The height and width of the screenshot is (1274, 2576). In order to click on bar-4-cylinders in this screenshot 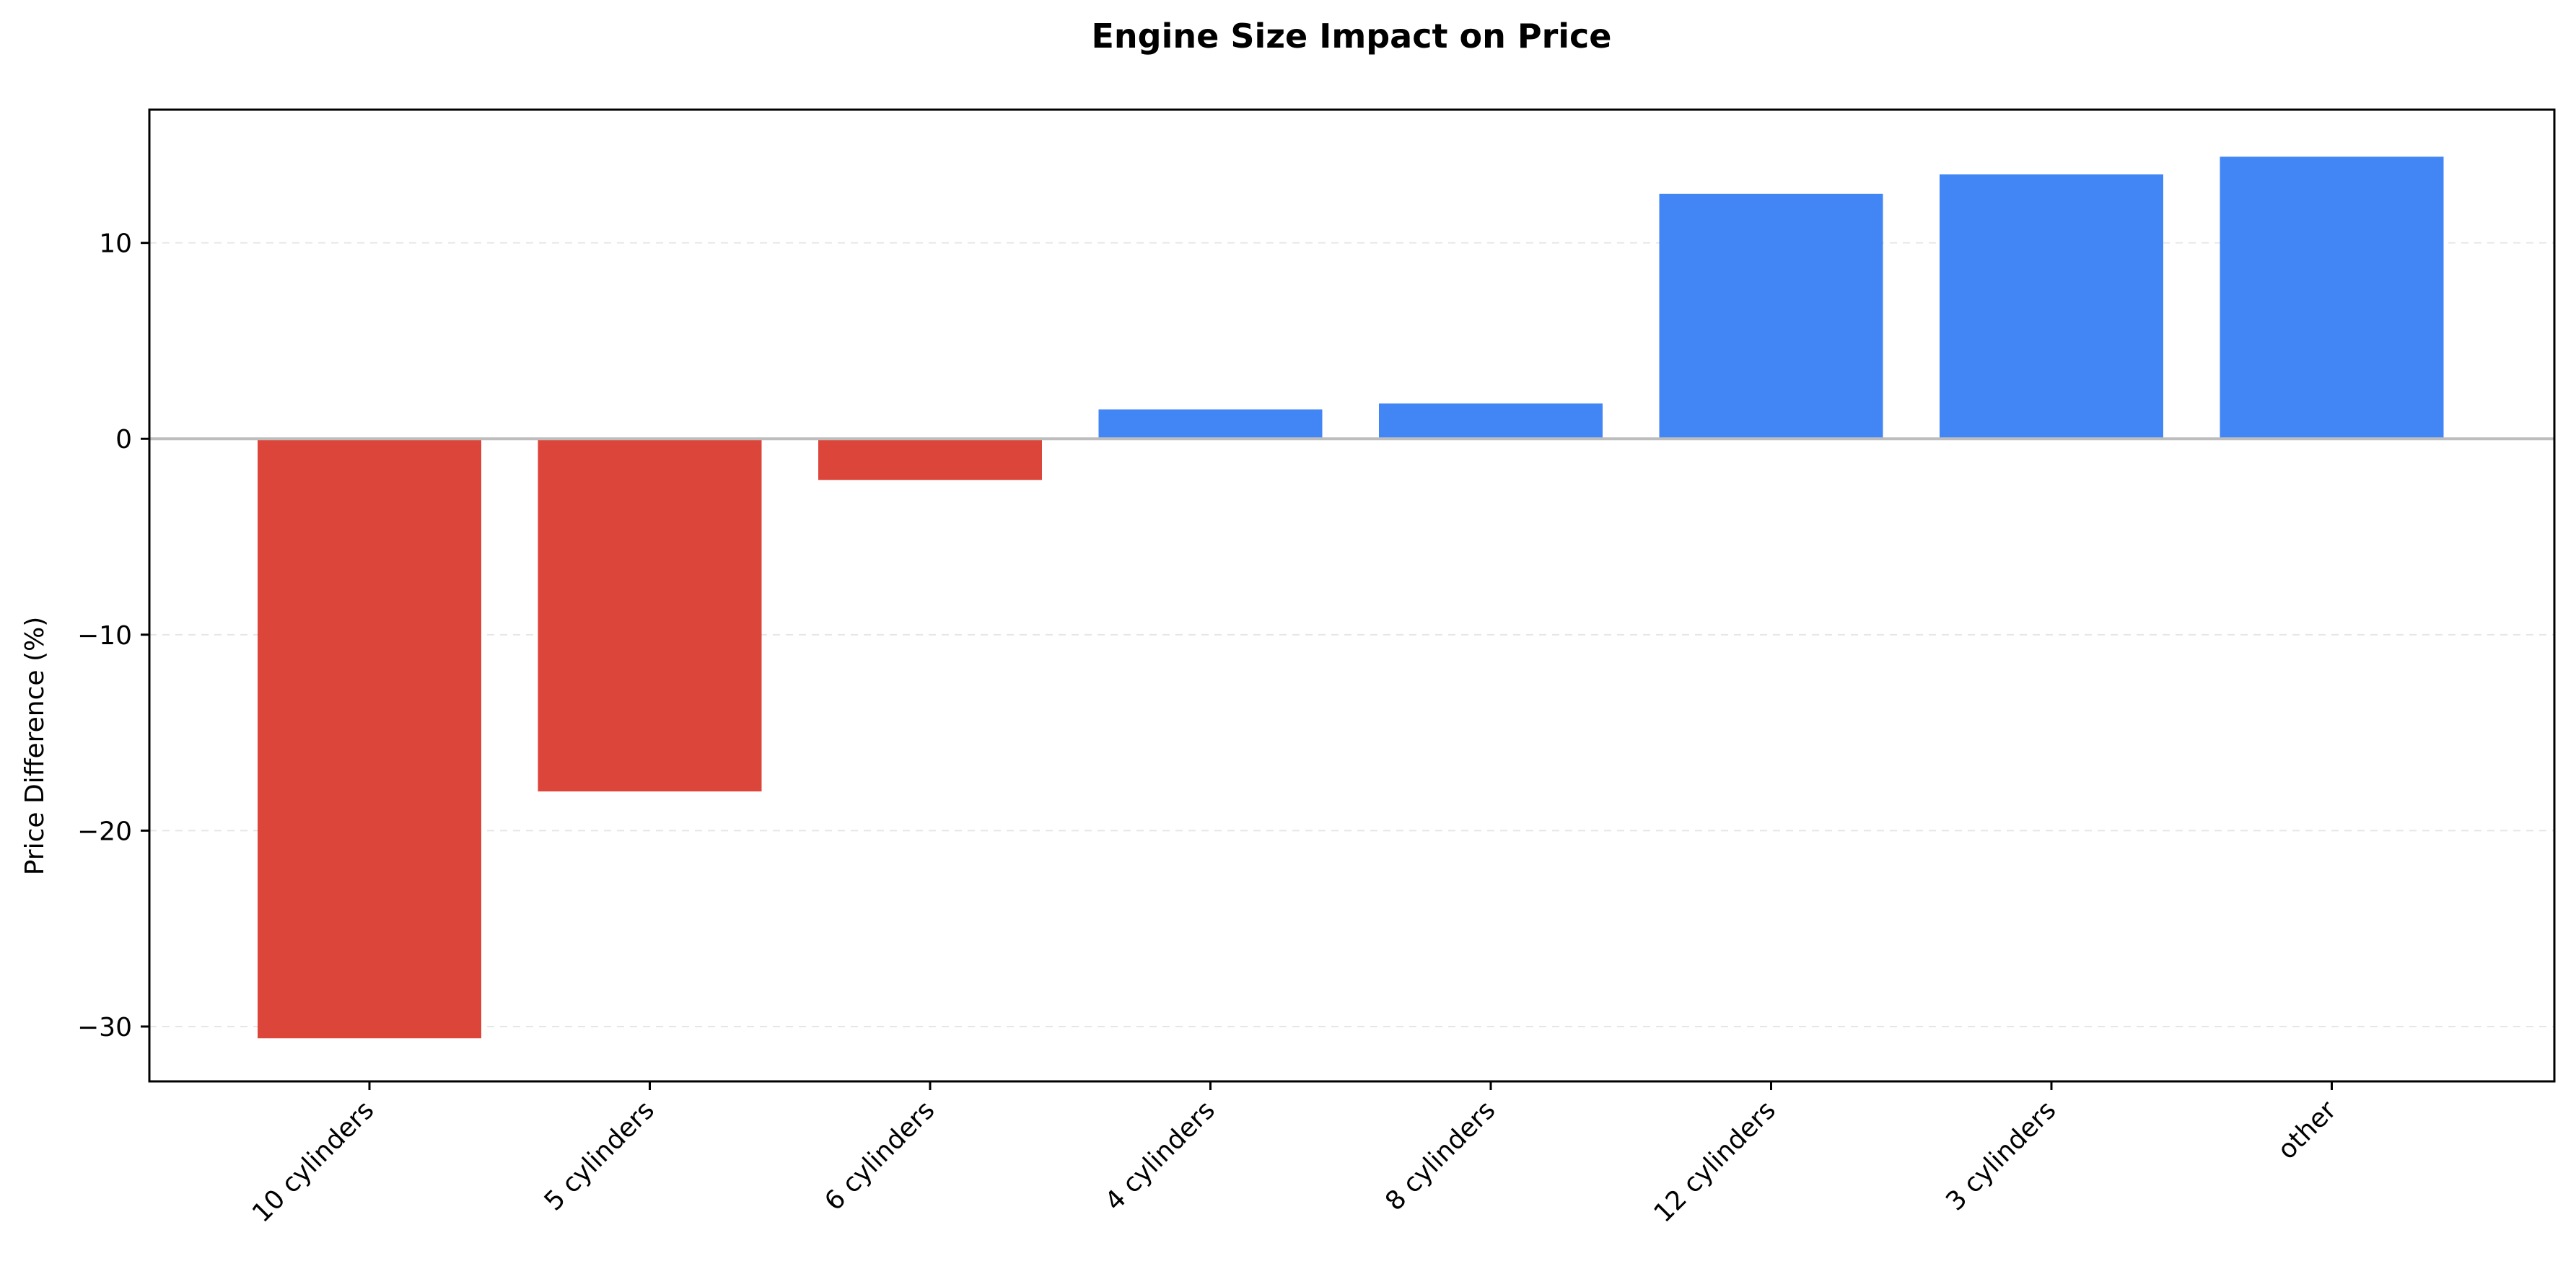, I will do `click(1210, 424)`.